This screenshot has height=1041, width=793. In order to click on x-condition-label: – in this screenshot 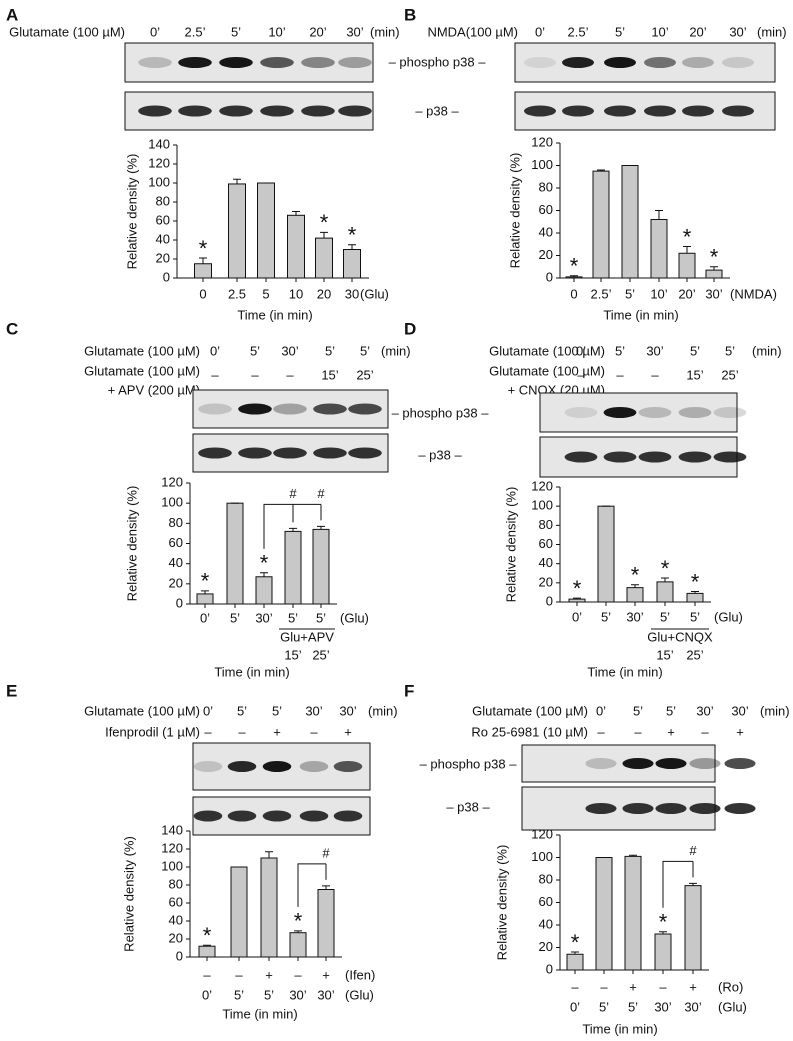, I will do `click(239, 974)`.